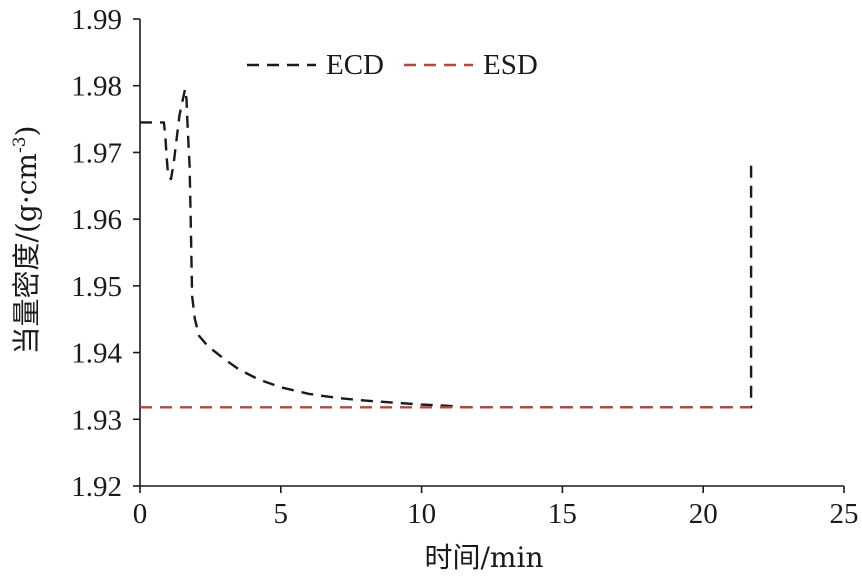  I want to click on legend-esd-label: ESD, so click(510, 65).